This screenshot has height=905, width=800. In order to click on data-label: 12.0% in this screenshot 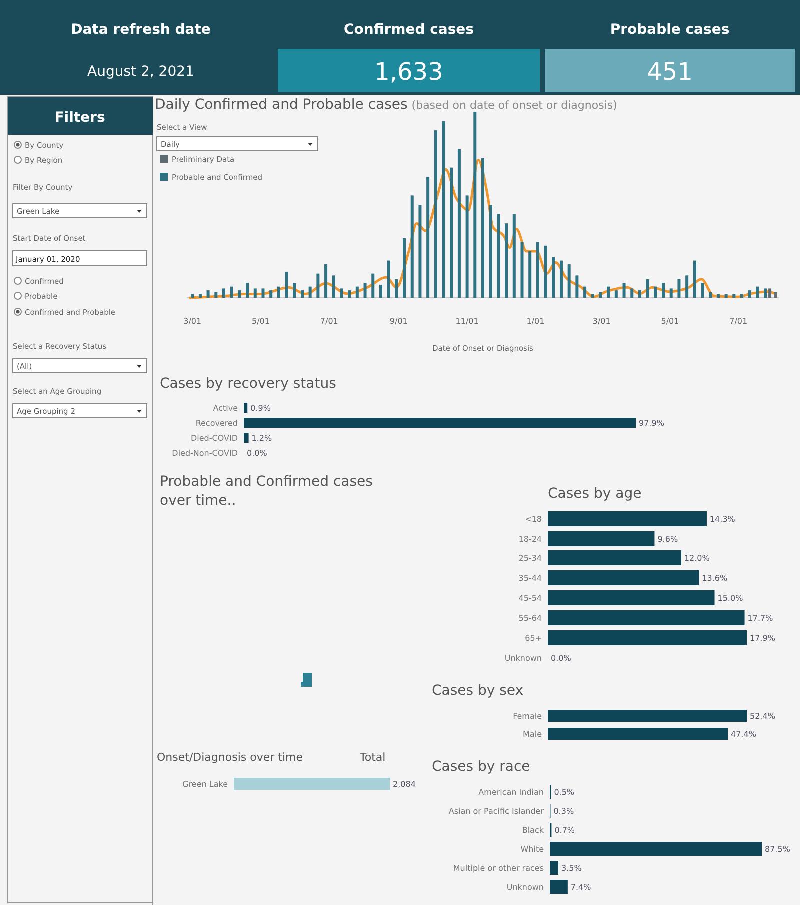, I will do `click(697, 558)`.